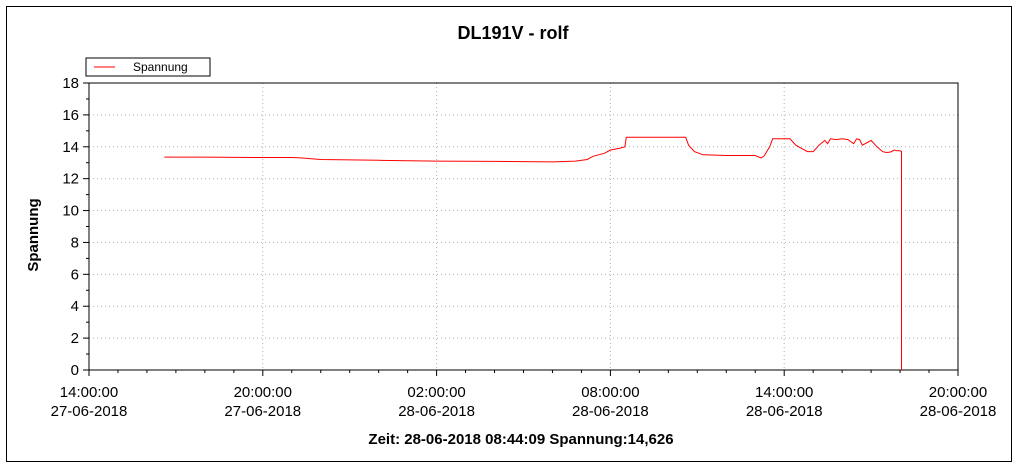  Describe the element at coordinates (75, 227) in the screenshot. I see `y-ticks: 0 2 4 6 8 10 12 14 16 18` at that location.